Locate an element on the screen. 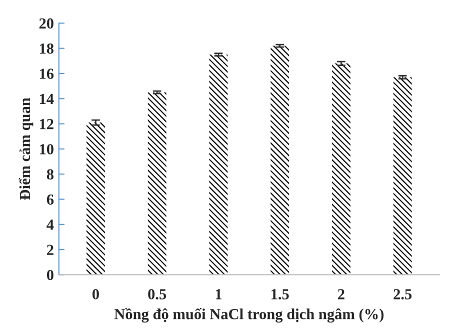  y-tick-label: 10 is located at coordinates (47, 149).